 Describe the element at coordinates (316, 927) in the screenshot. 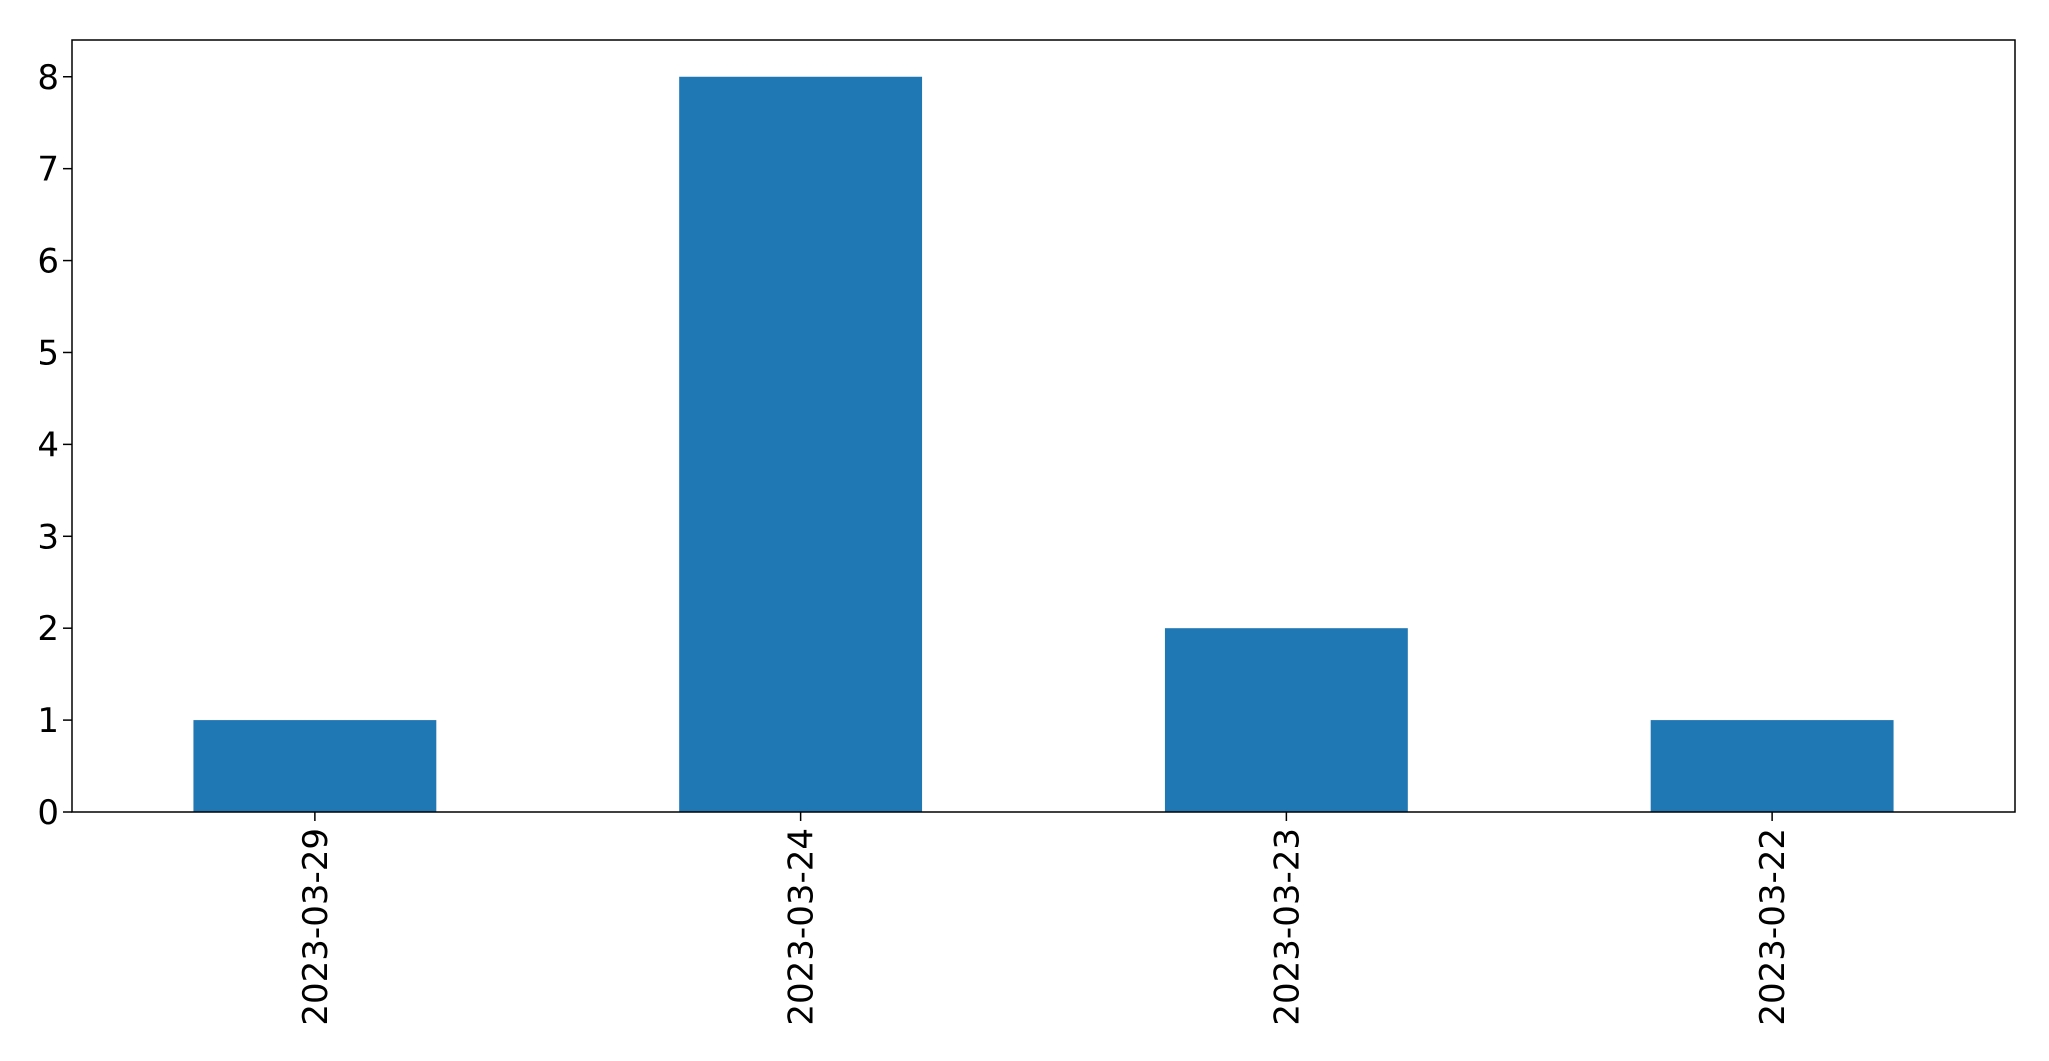

I see `x-tick-label: 2023-03-29` at that location.